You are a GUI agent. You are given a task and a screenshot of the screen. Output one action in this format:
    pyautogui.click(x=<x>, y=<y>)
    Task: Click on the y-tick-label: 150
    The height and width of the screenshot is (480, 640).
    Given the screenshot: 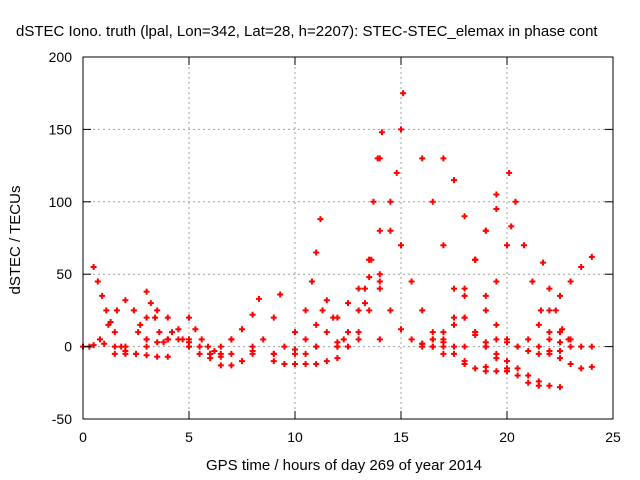 What is the action you would take?
    pyautogui.click(x=61, y=129)
    